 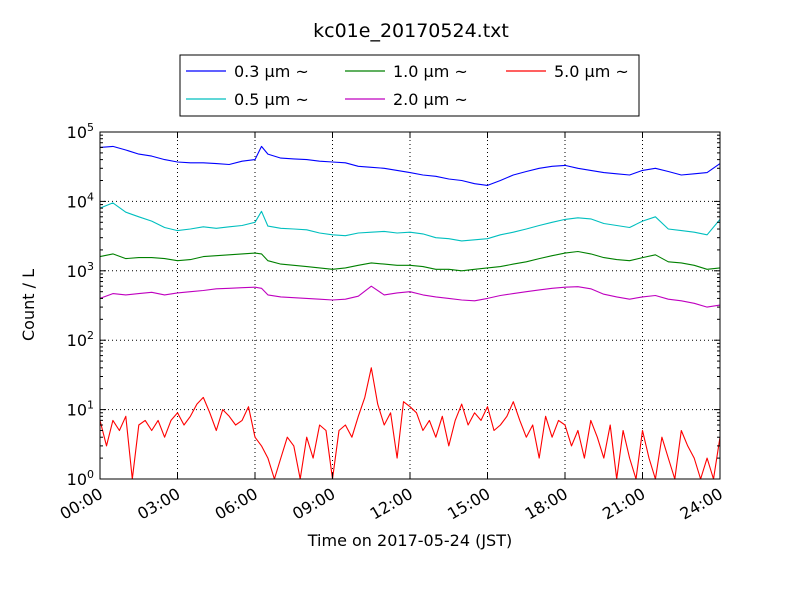 What do you see at coordinates (80, 305) in the screenshot?
I see `y-tick-labels: 10⁰ 10¹ 10² 10³ 10⁴ 10⁵` at bounding box center [80, 305].